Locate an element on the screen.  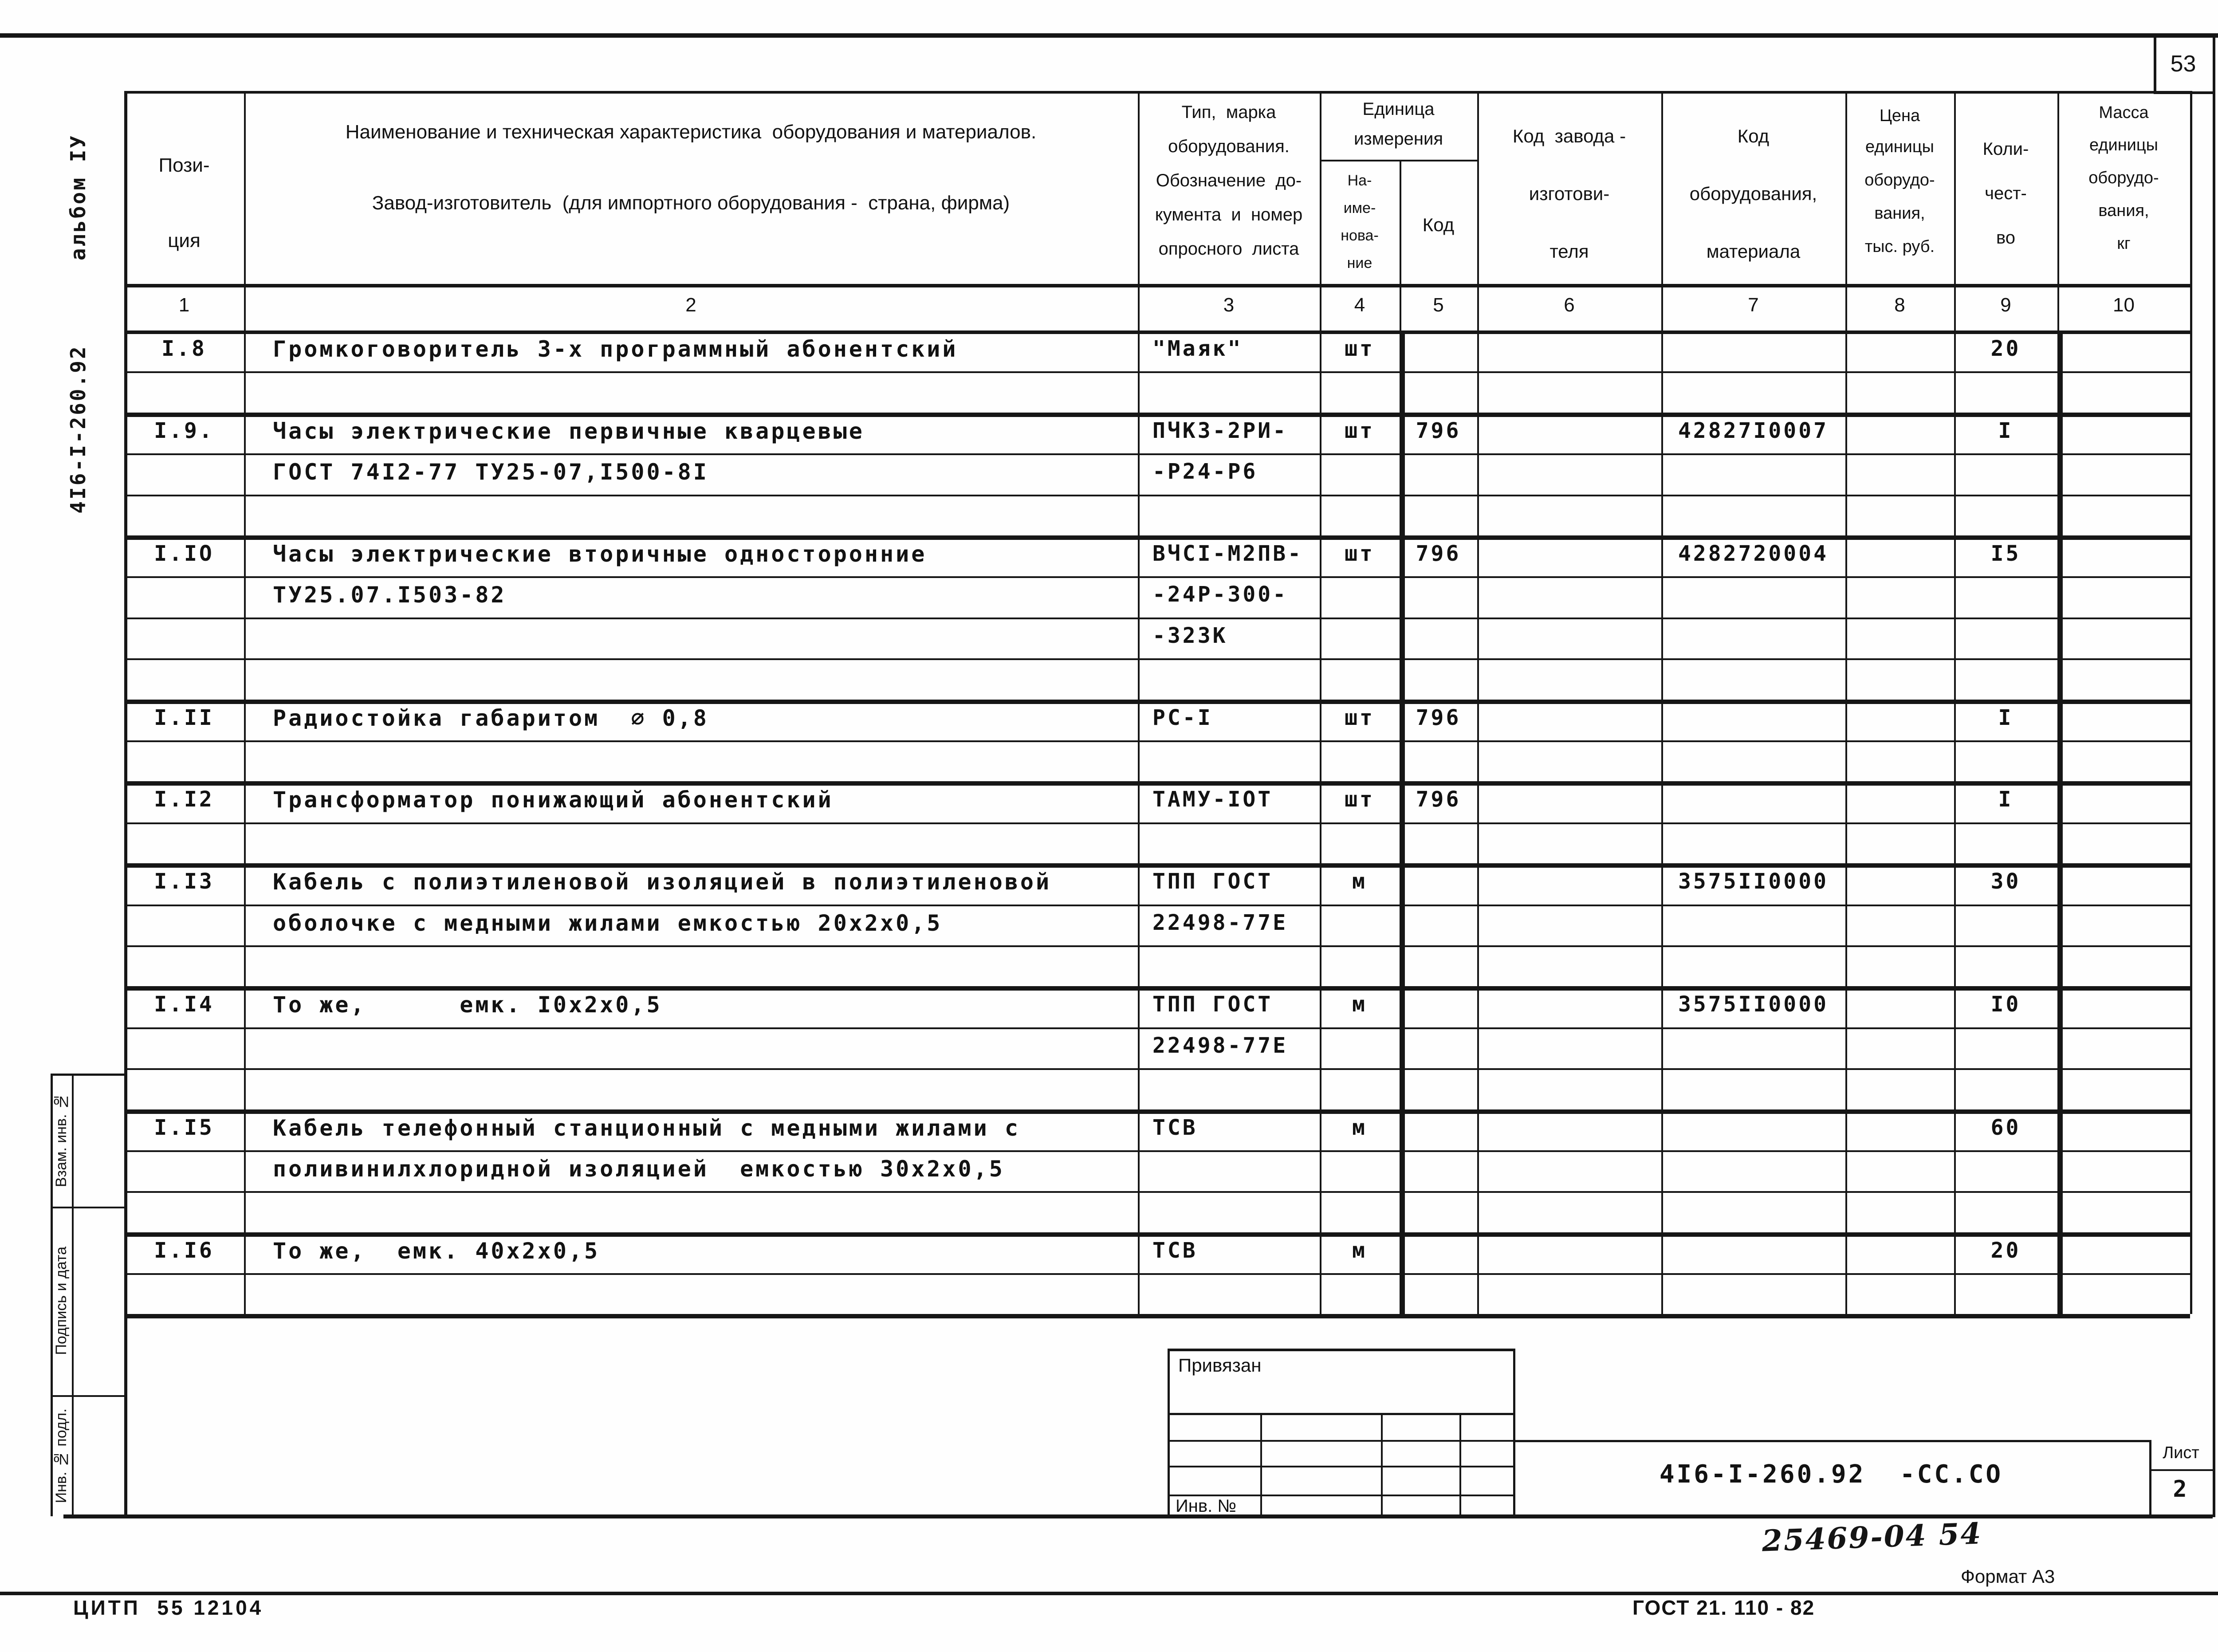
header-col10-line1: Масса is located at coordinates (2124, 112).